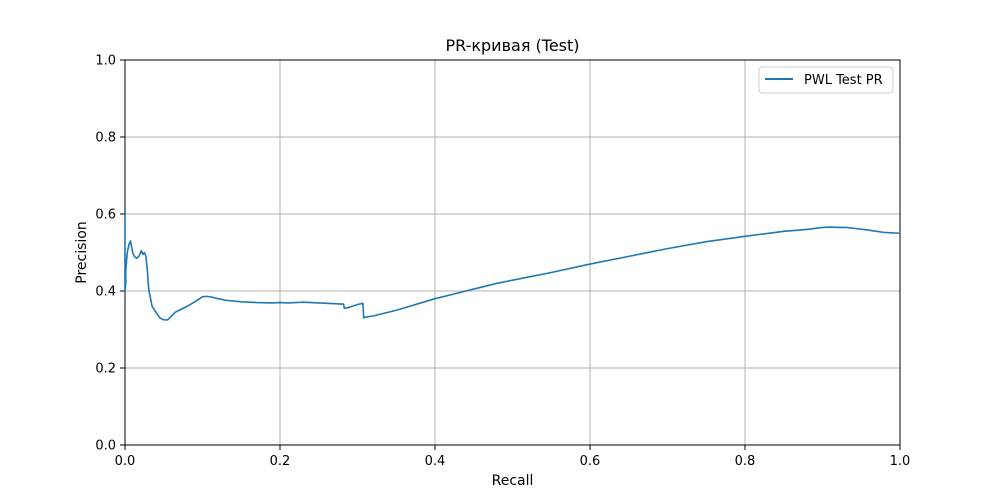 This screenshot has height=500, width=1000. I want to click on legend: PWL Test PR, so click(826, 80).